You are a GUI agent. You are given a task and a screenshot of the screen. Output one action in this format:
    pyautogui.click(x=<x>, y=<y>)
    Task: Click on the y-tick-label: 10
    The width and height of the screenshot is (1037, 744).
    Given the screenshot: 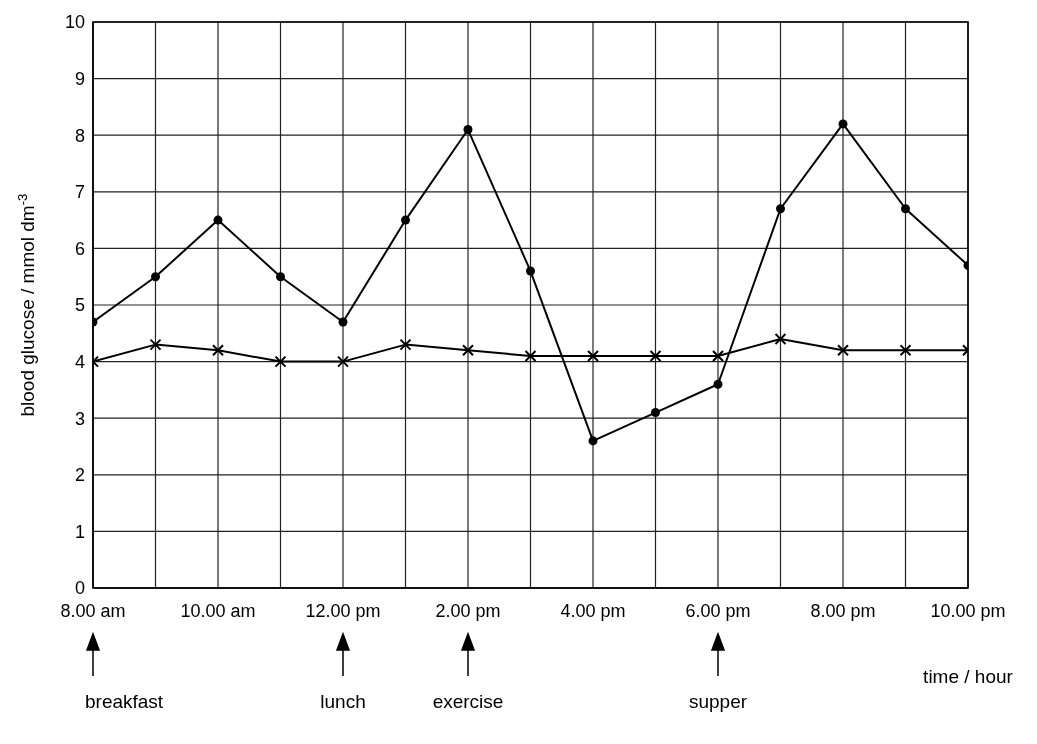 What is the action you would take?
    pyautogui.click(x=74, y=22)
    